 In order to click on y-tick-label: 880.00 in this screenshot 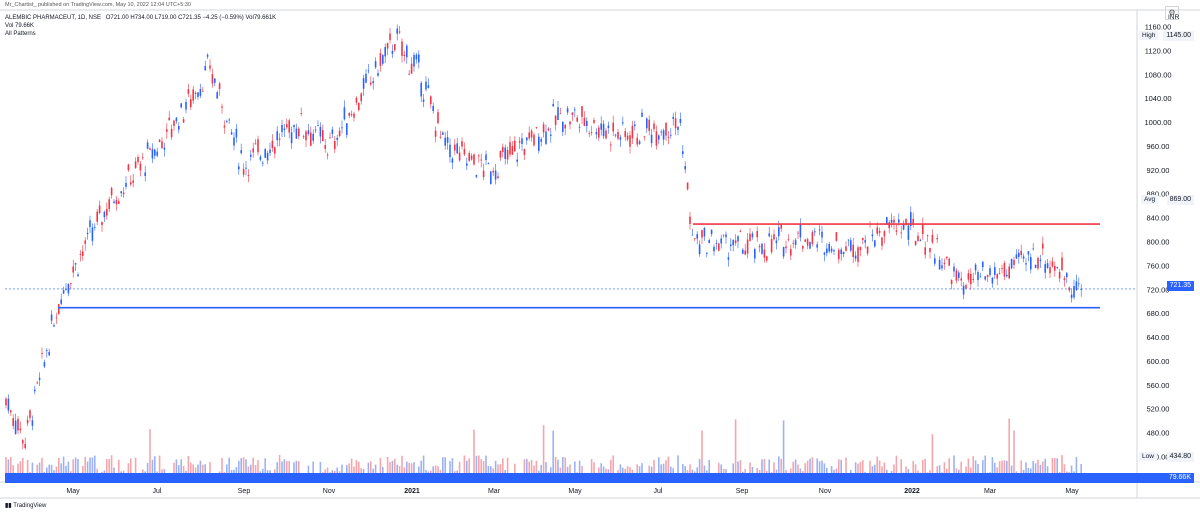, I will do `click(1158, 194)`.